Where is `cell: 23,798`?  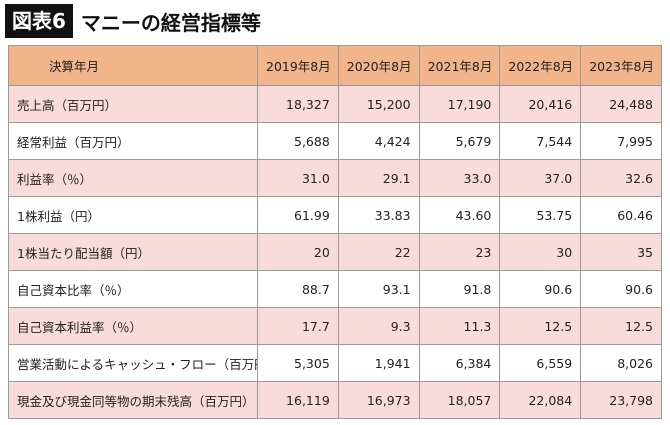
cell: 23,798 is located at coordinates (621, 400).